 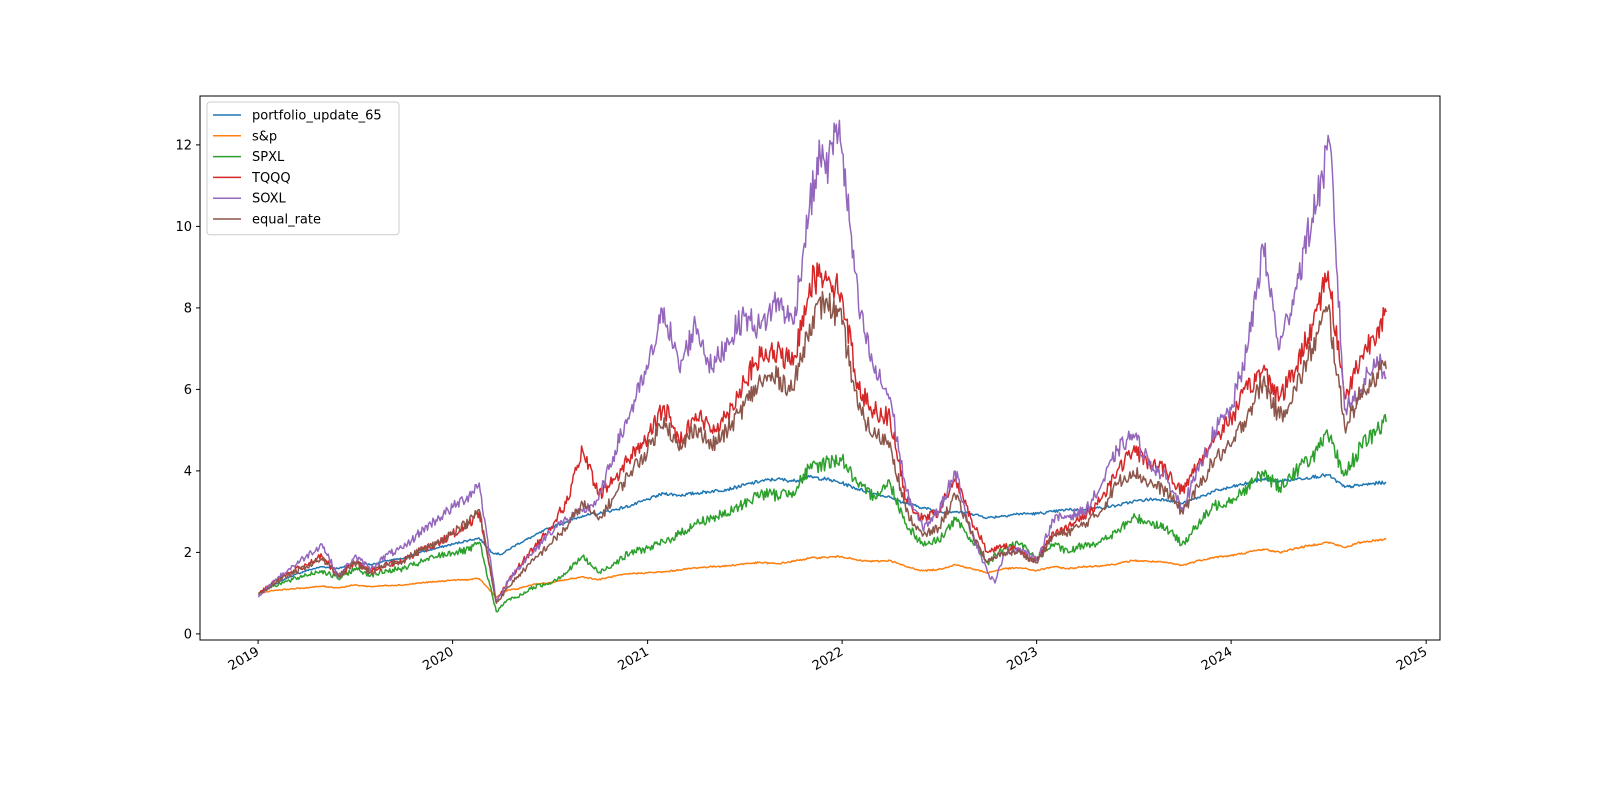 I want to click on legend-label: portfolio_update_65, so click(x=317, y=116).